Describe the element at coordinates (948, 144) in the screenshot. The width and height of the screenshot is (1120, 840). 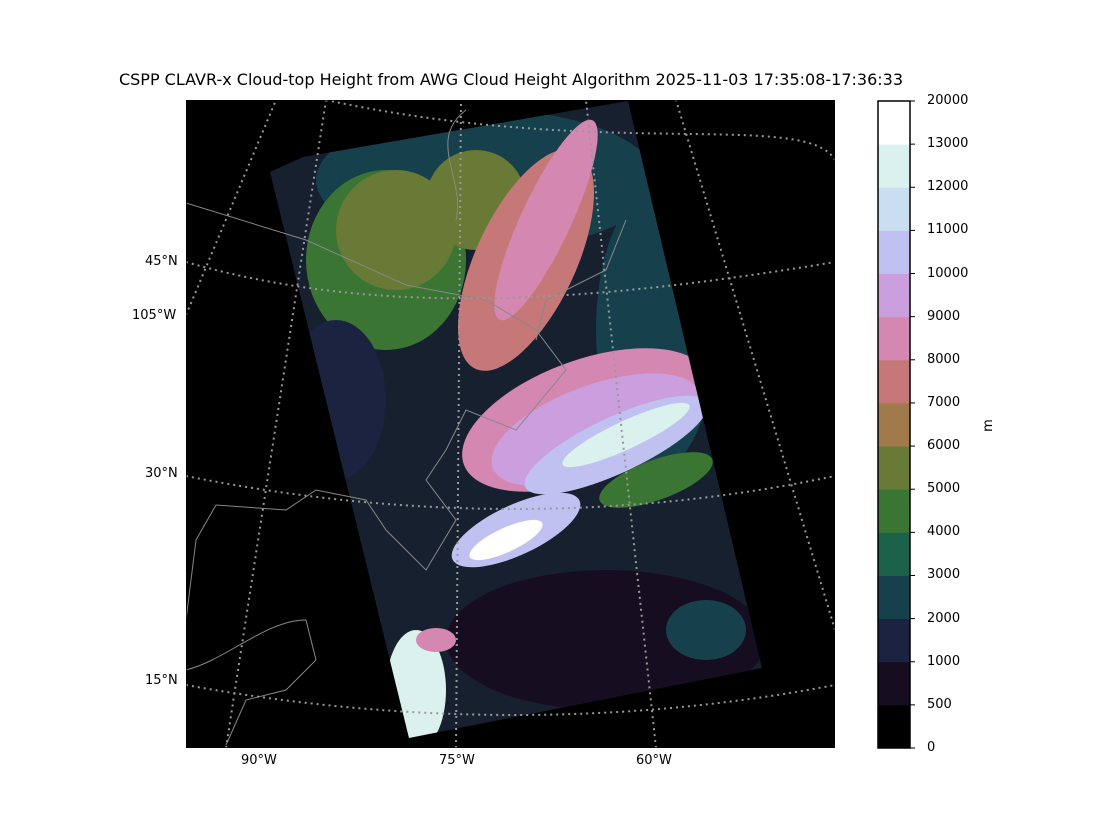
I see `colorbar-tick-label: 13000` at that location.